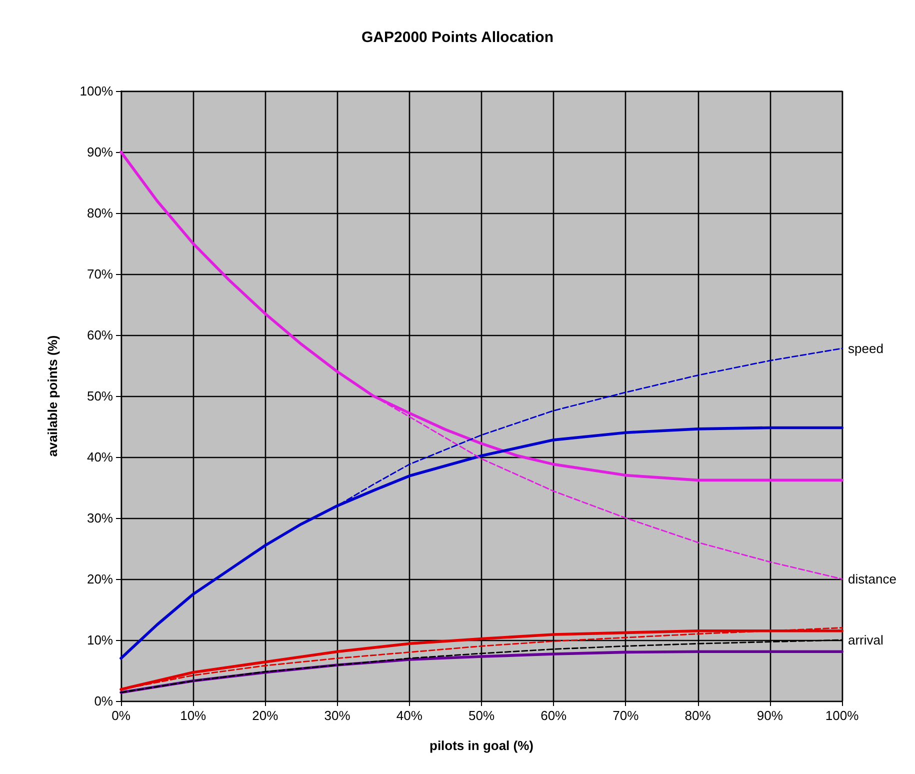  I want to click on series-label: speed, so click(866, 348).